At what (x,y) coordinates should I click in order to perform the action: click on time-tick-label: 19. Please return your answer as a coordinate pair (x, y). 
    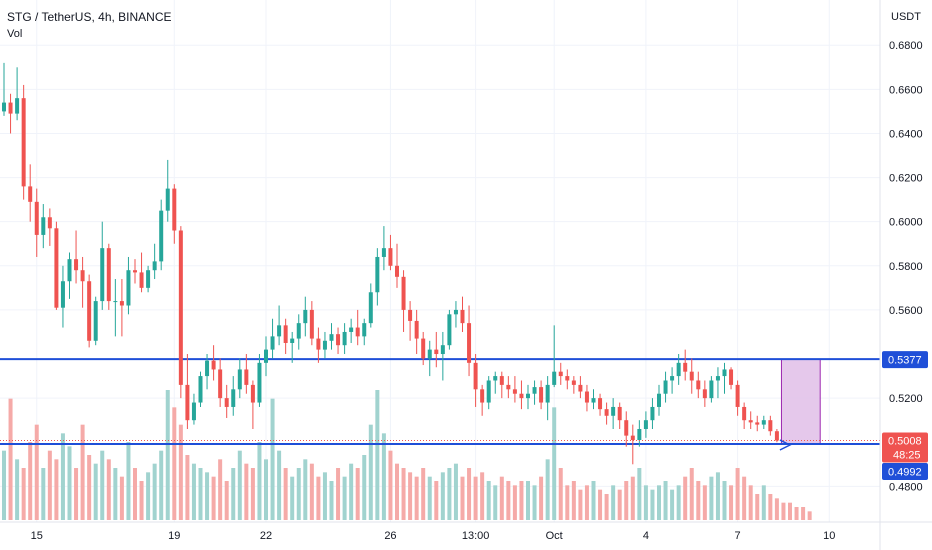
    Looking at the image, I should click on (174, 536).